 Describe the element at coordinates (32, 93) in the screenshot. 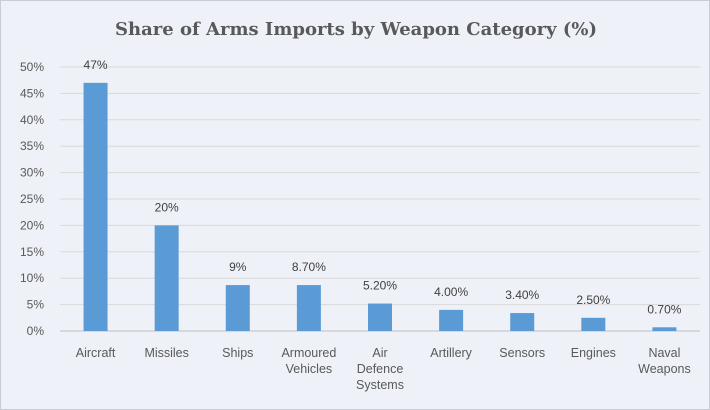

I see `y-tick-label: 45%` at that location.